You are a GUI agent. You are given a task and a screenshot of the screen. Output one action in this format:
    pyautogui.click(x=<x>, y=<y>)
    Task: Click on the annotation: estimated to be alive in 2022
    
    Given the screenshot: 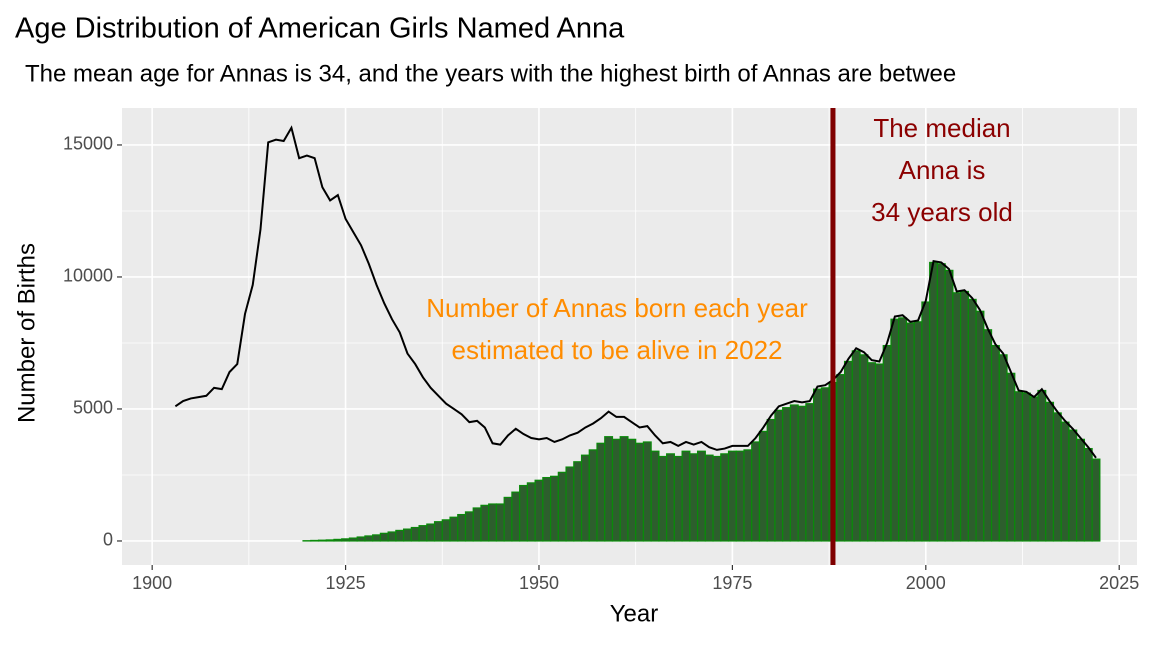 What is the action you would take?
    pyautogui.click(x=617, y=350)
    